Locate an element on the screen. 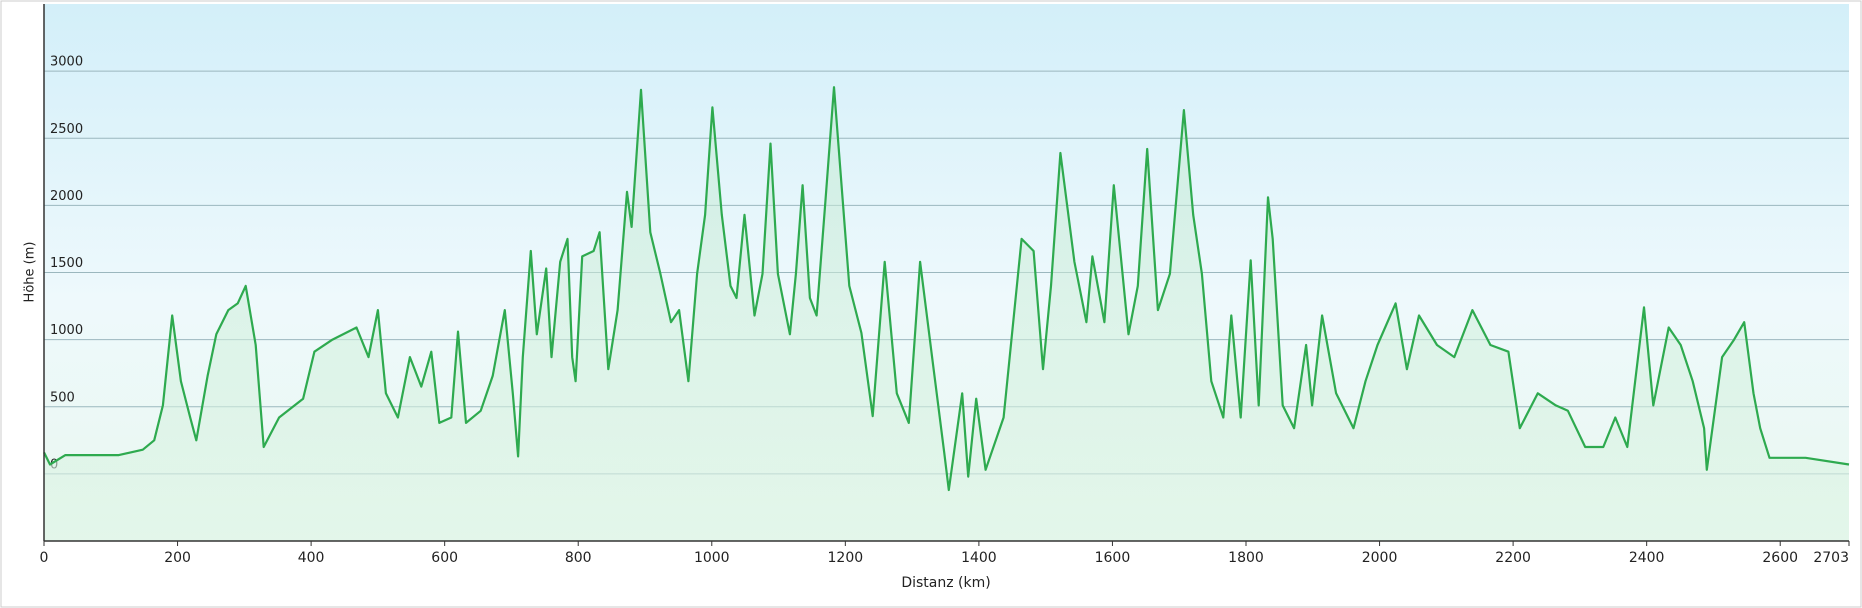 The width and height of the screenshot is (1862, 608). x-tick-label: 2200 is located at coordinates (1513, 558).